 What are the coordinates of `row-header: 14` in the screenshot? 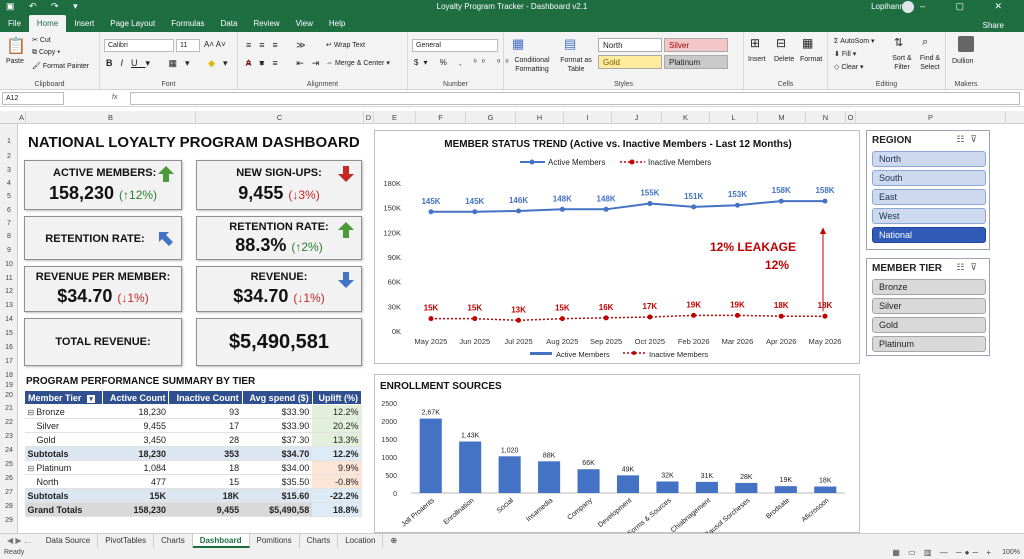 It's located at (9, 319).